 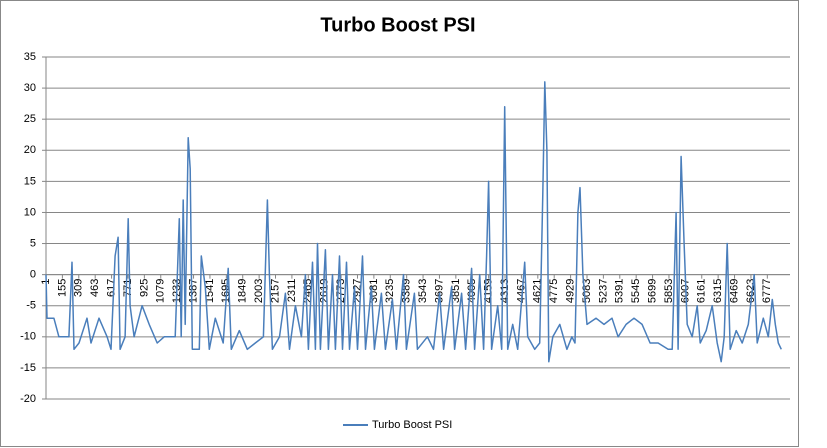 What do you see at coordinates (767, 291) in the screenshot?
I see `x-tick-label: 6777` at bounding box center [767, 291].